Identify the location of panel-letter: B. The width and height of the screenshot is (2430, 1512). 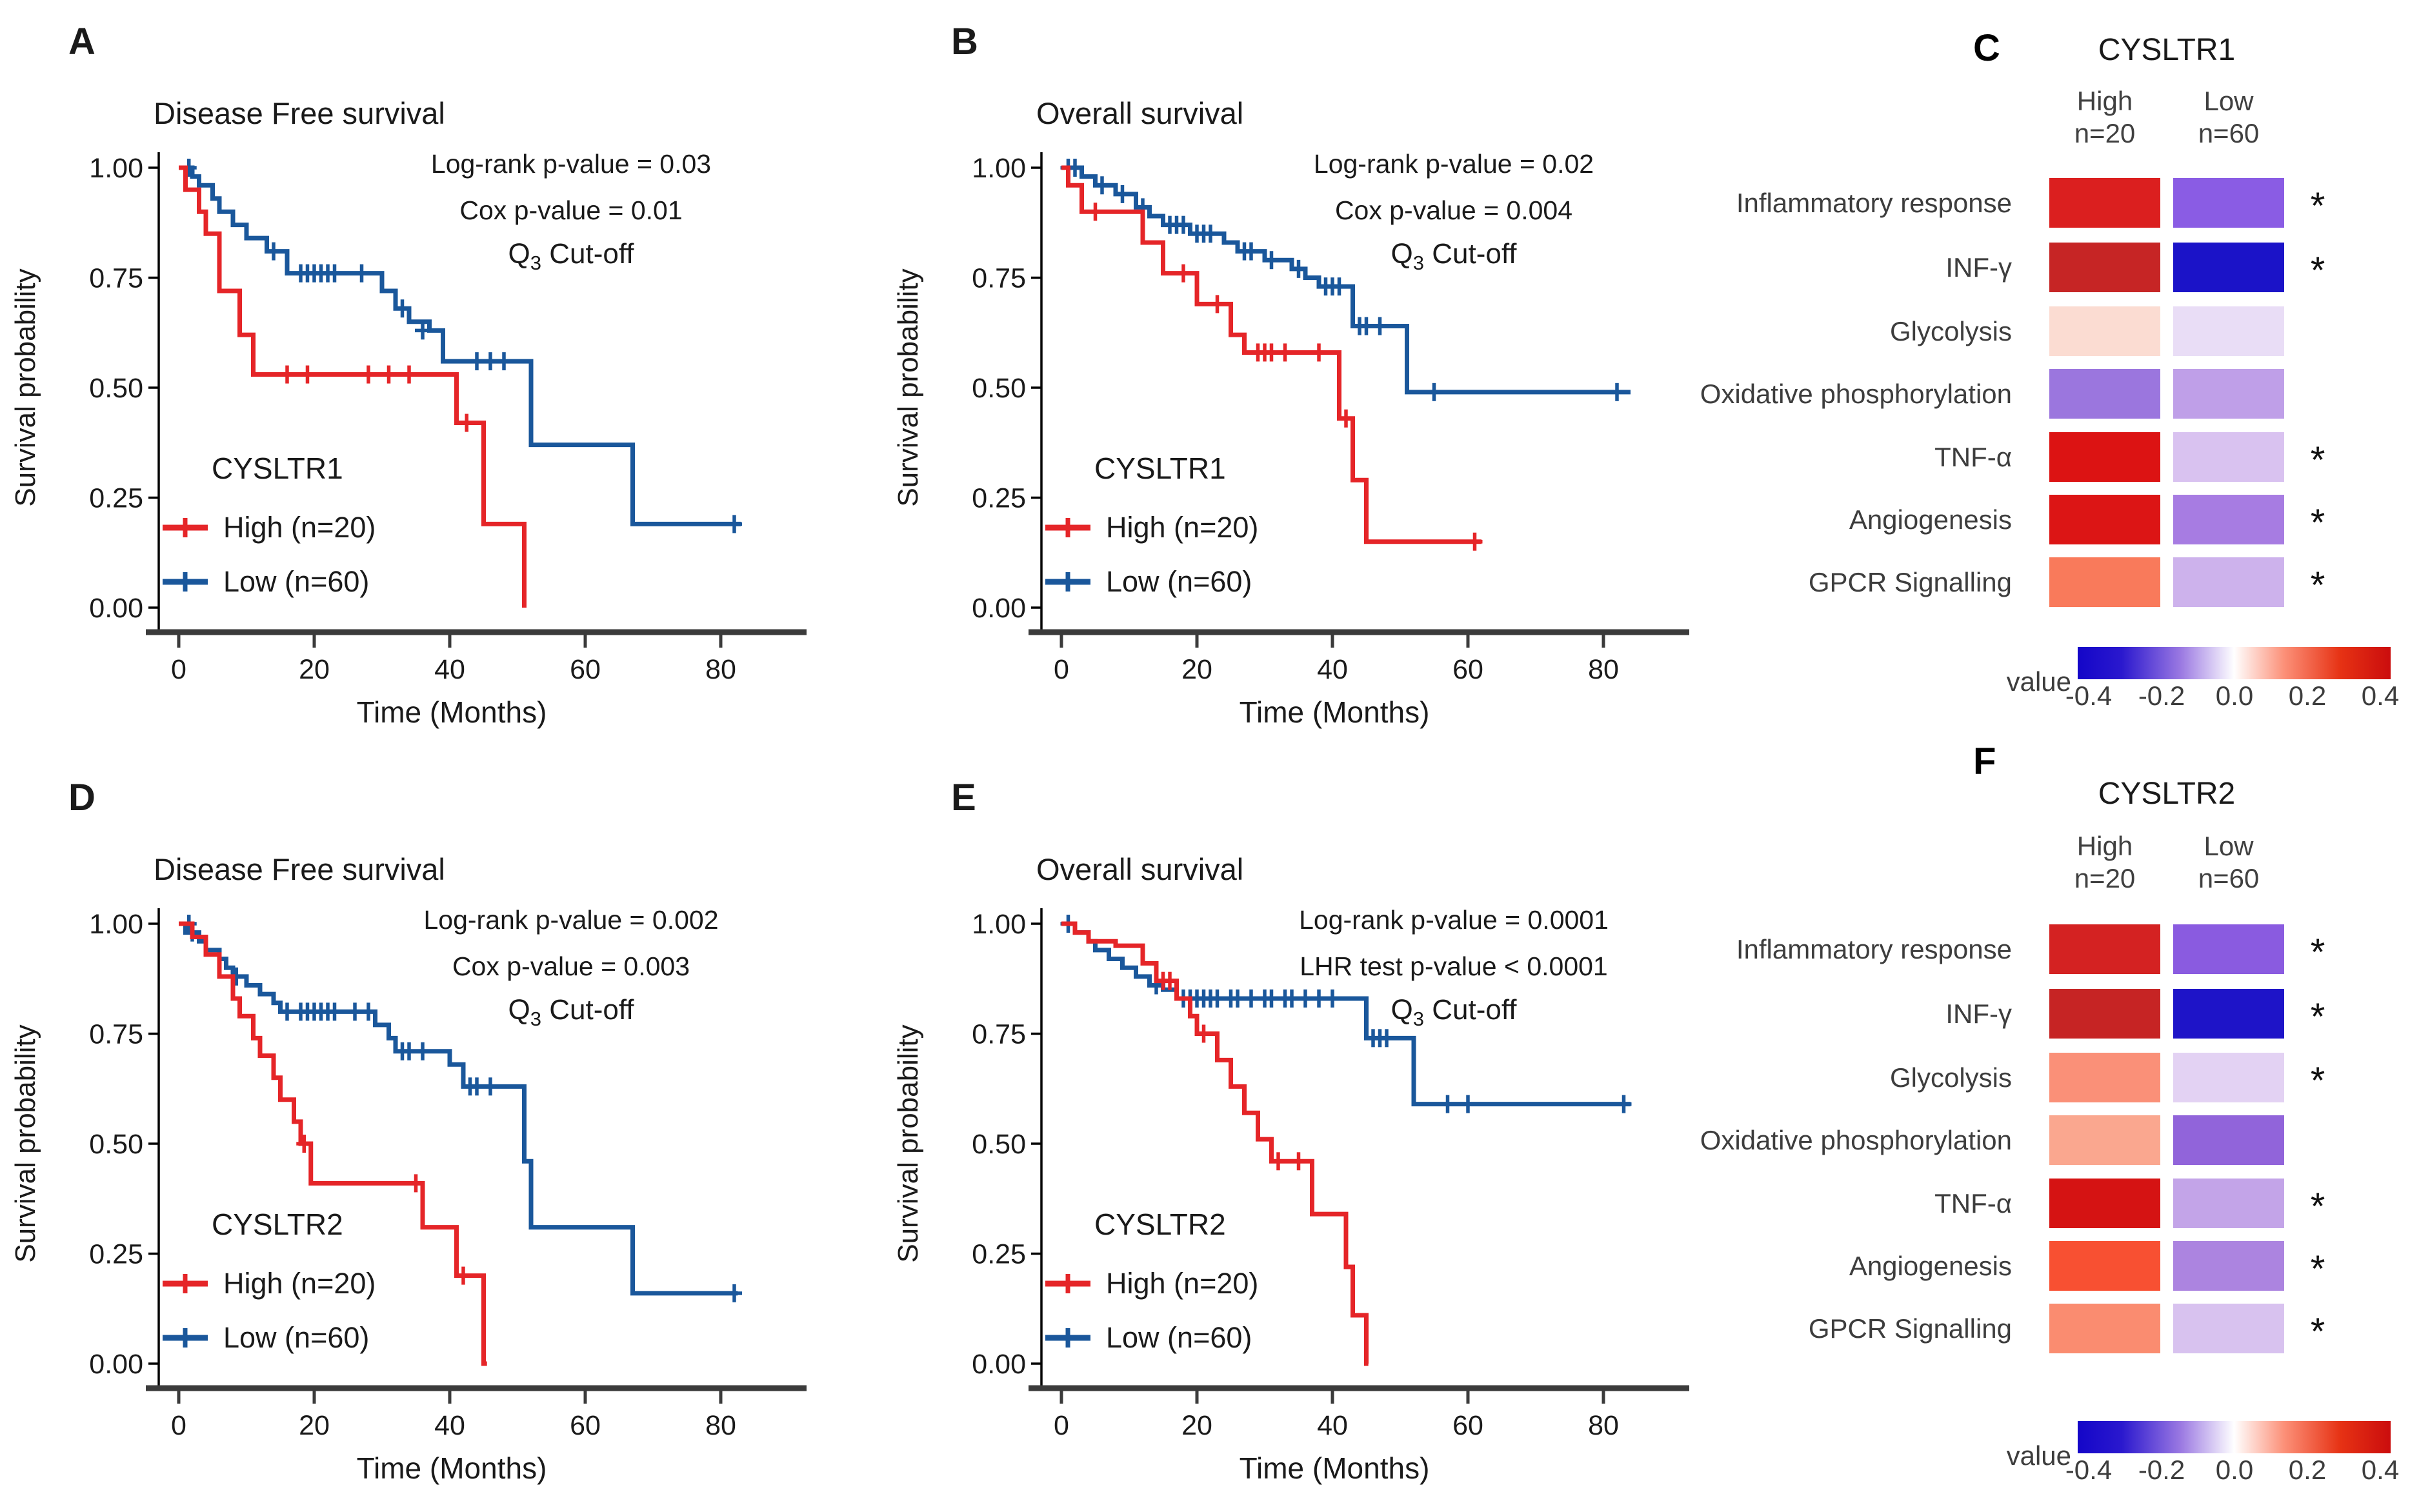
(965, 42).